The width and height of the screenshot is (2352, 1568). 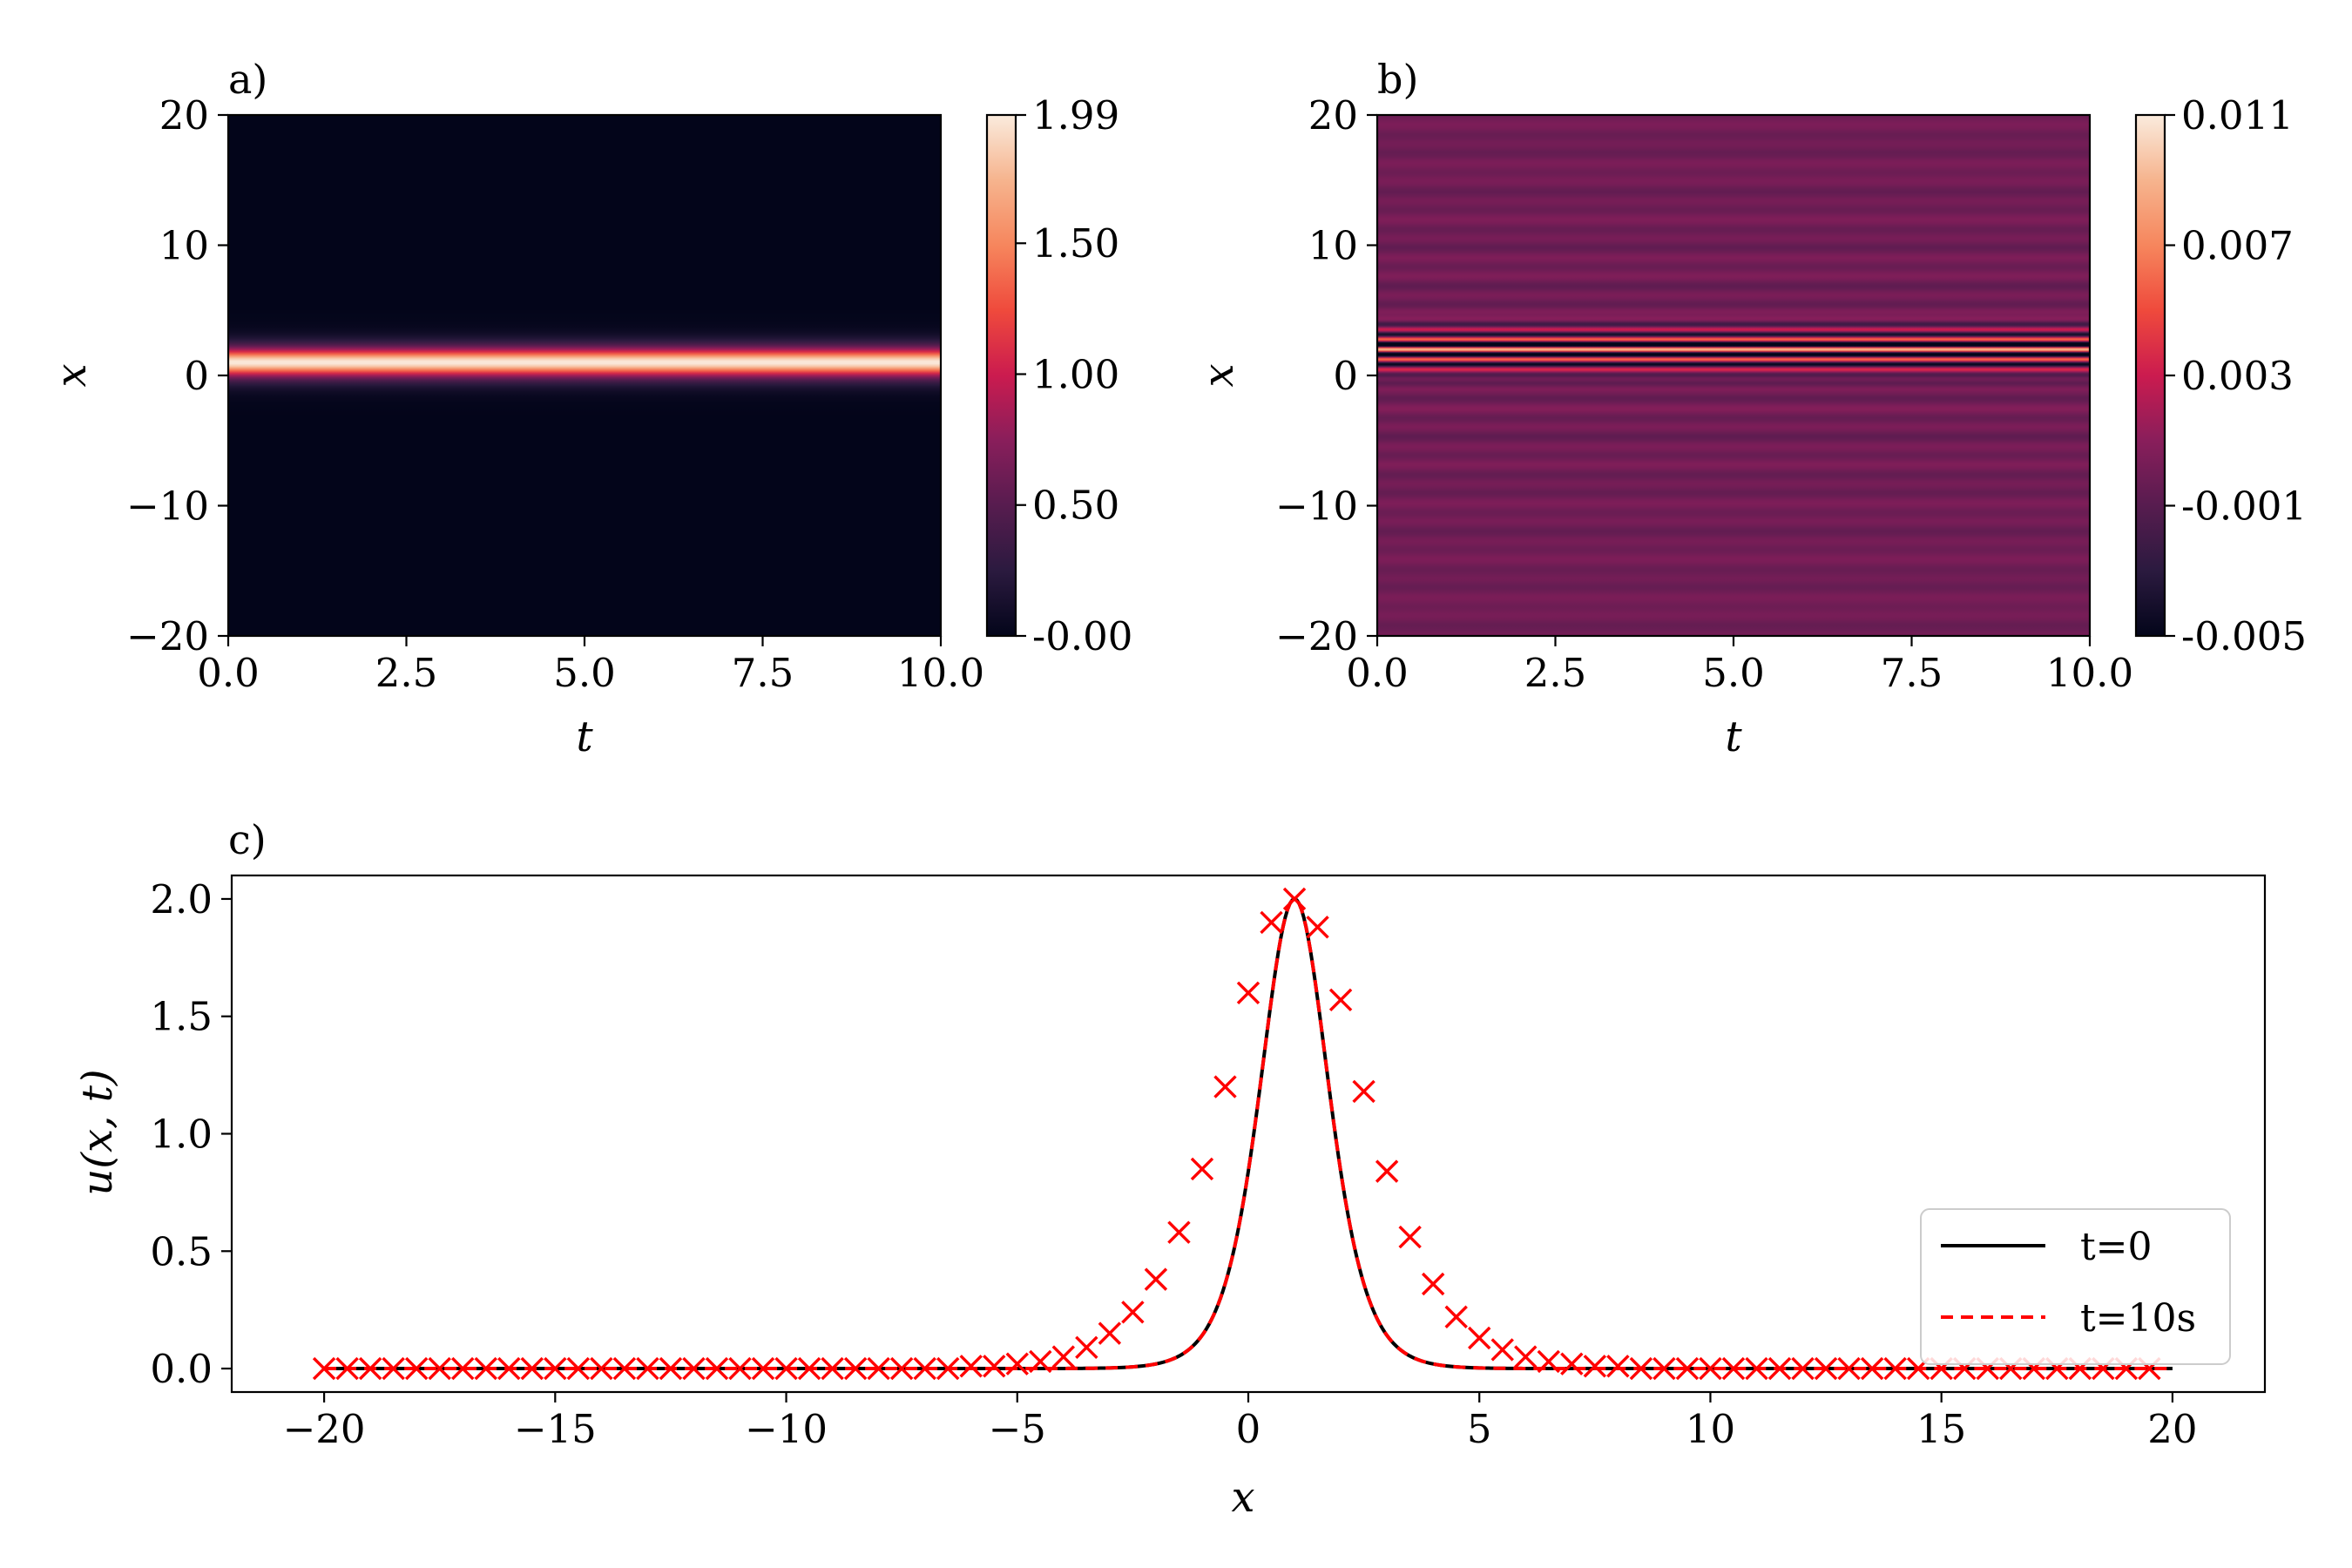 I want to click on heatmap-b-x-tick-label: 7.5, so click(x=1912, y=673).